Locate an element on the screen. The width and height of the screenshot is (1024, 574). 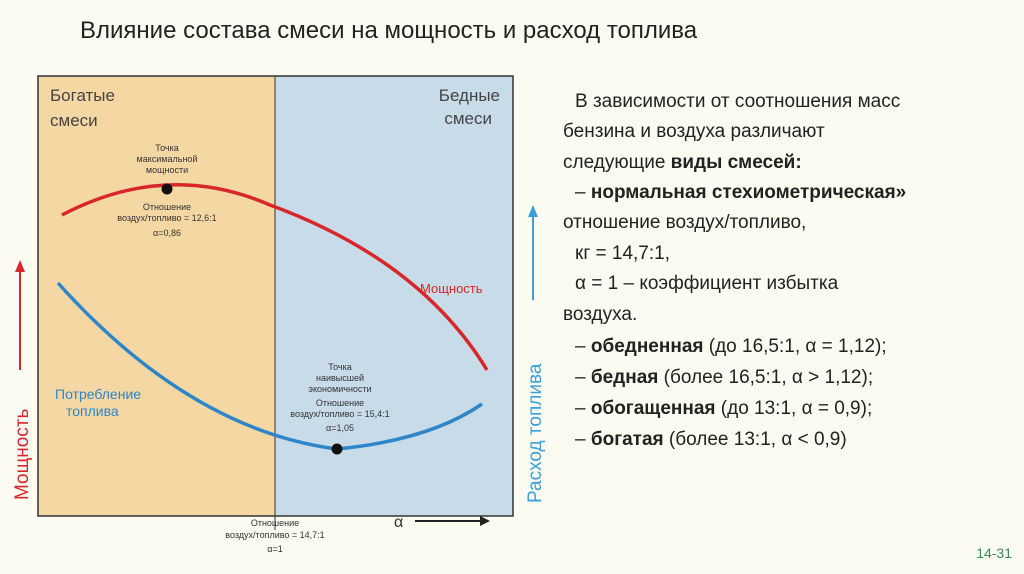
alpha-label: α=1 is located at coordinates (274, 549).